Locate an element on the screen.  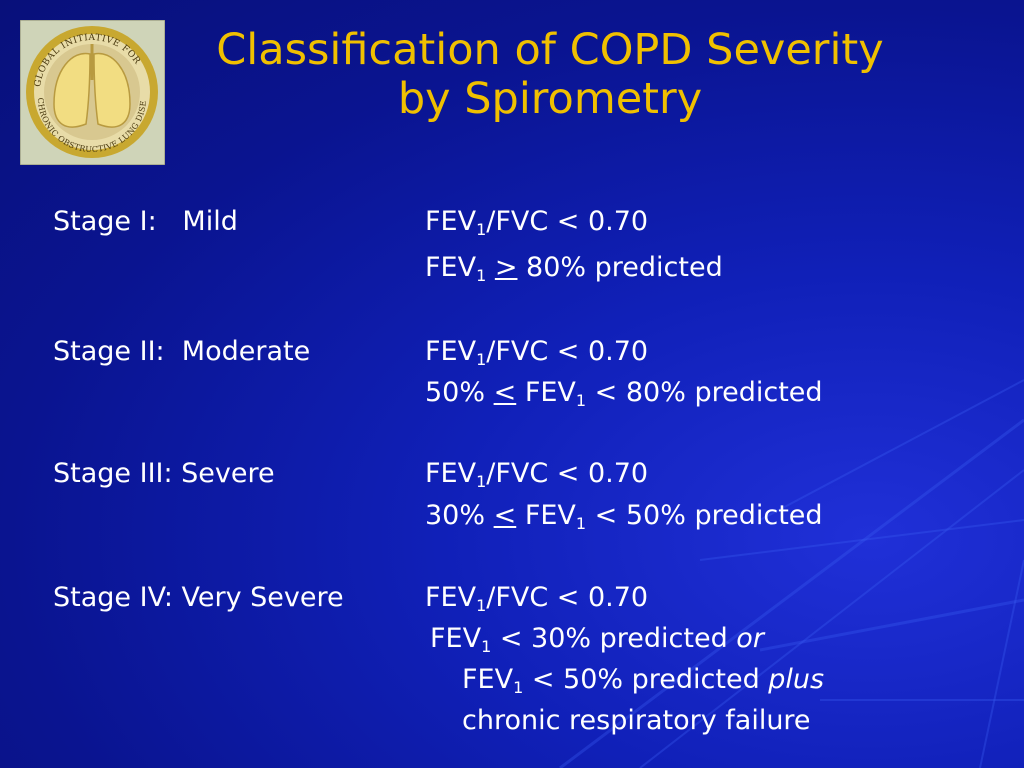
stage-4-line-1: FEV1/FVC < 0.70 is located at coordinates (537, 598).